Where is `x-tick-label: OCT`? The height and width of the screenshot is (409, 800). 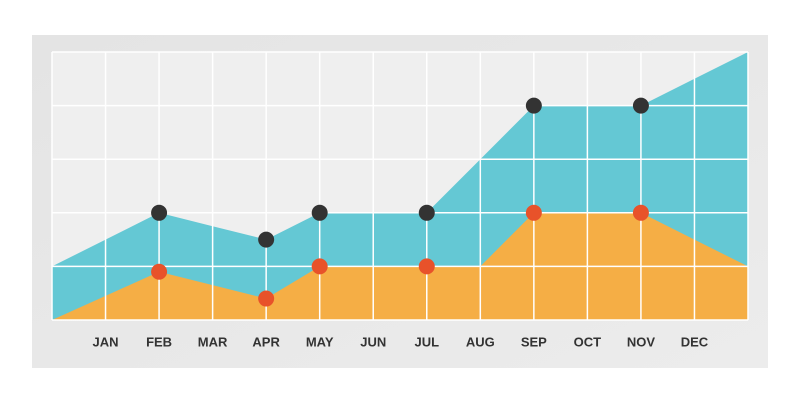 x-tick-label: OCT is located at coordinates (588, 341).